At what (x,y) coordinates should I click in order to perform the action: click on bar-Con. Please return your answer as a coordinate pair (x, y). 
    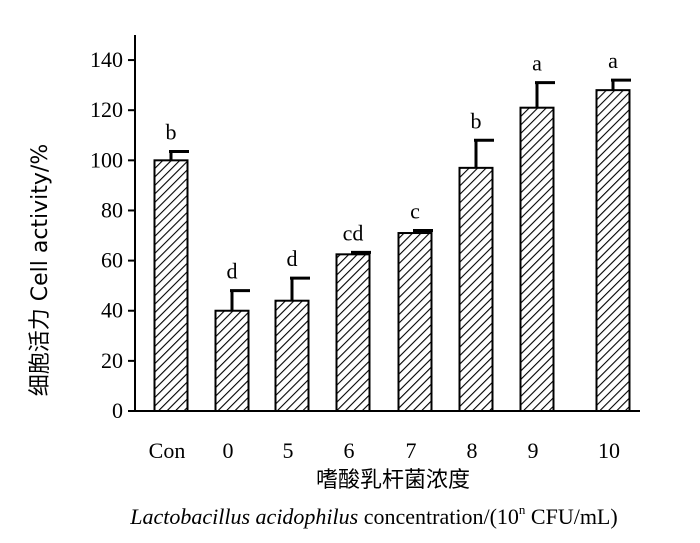
    Looking at the image, I should click on (171, 285).